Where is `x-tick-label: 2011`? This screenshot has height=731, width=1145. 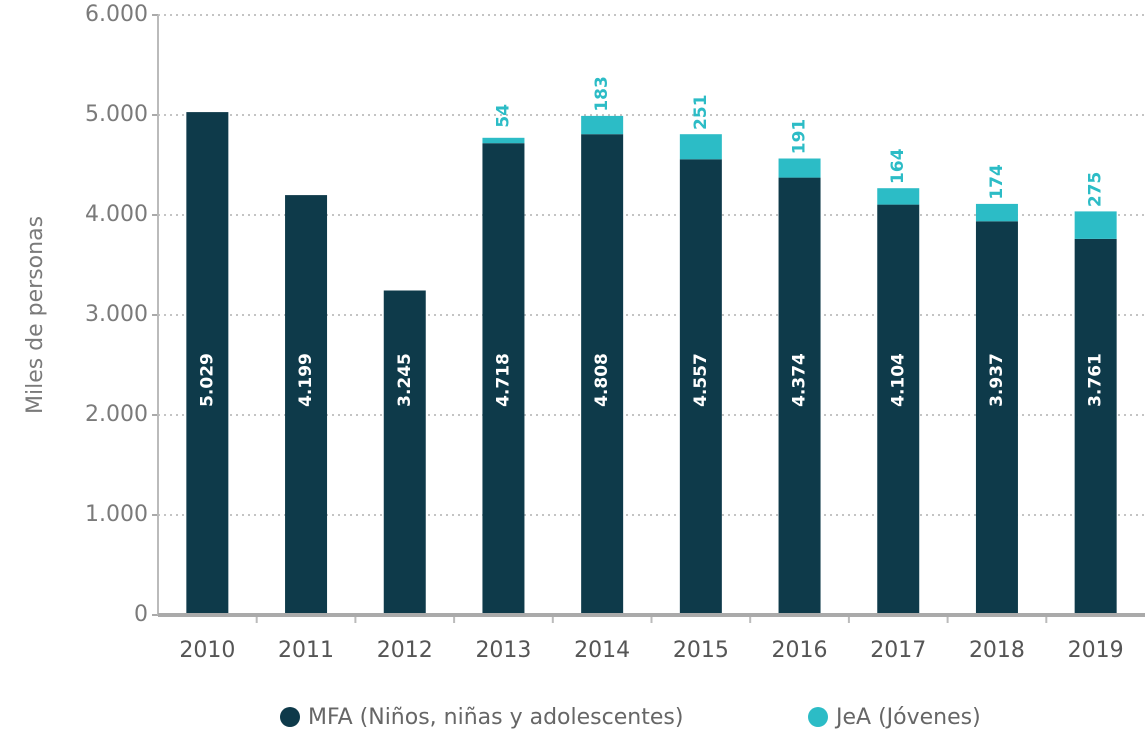 x-tick-label: 2011 is located at coordinates (306, 650).